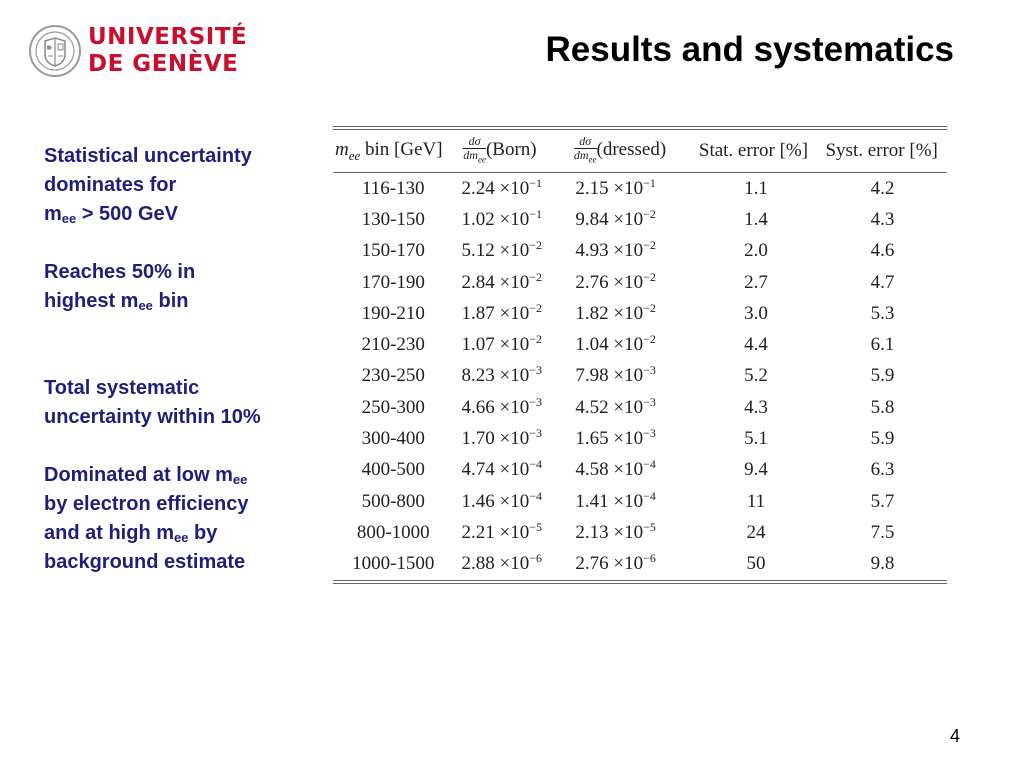  What do you see at coordinates (91, 301) in the screenshot?
I see `note-text: highest m` at bounding box center [91, 301].